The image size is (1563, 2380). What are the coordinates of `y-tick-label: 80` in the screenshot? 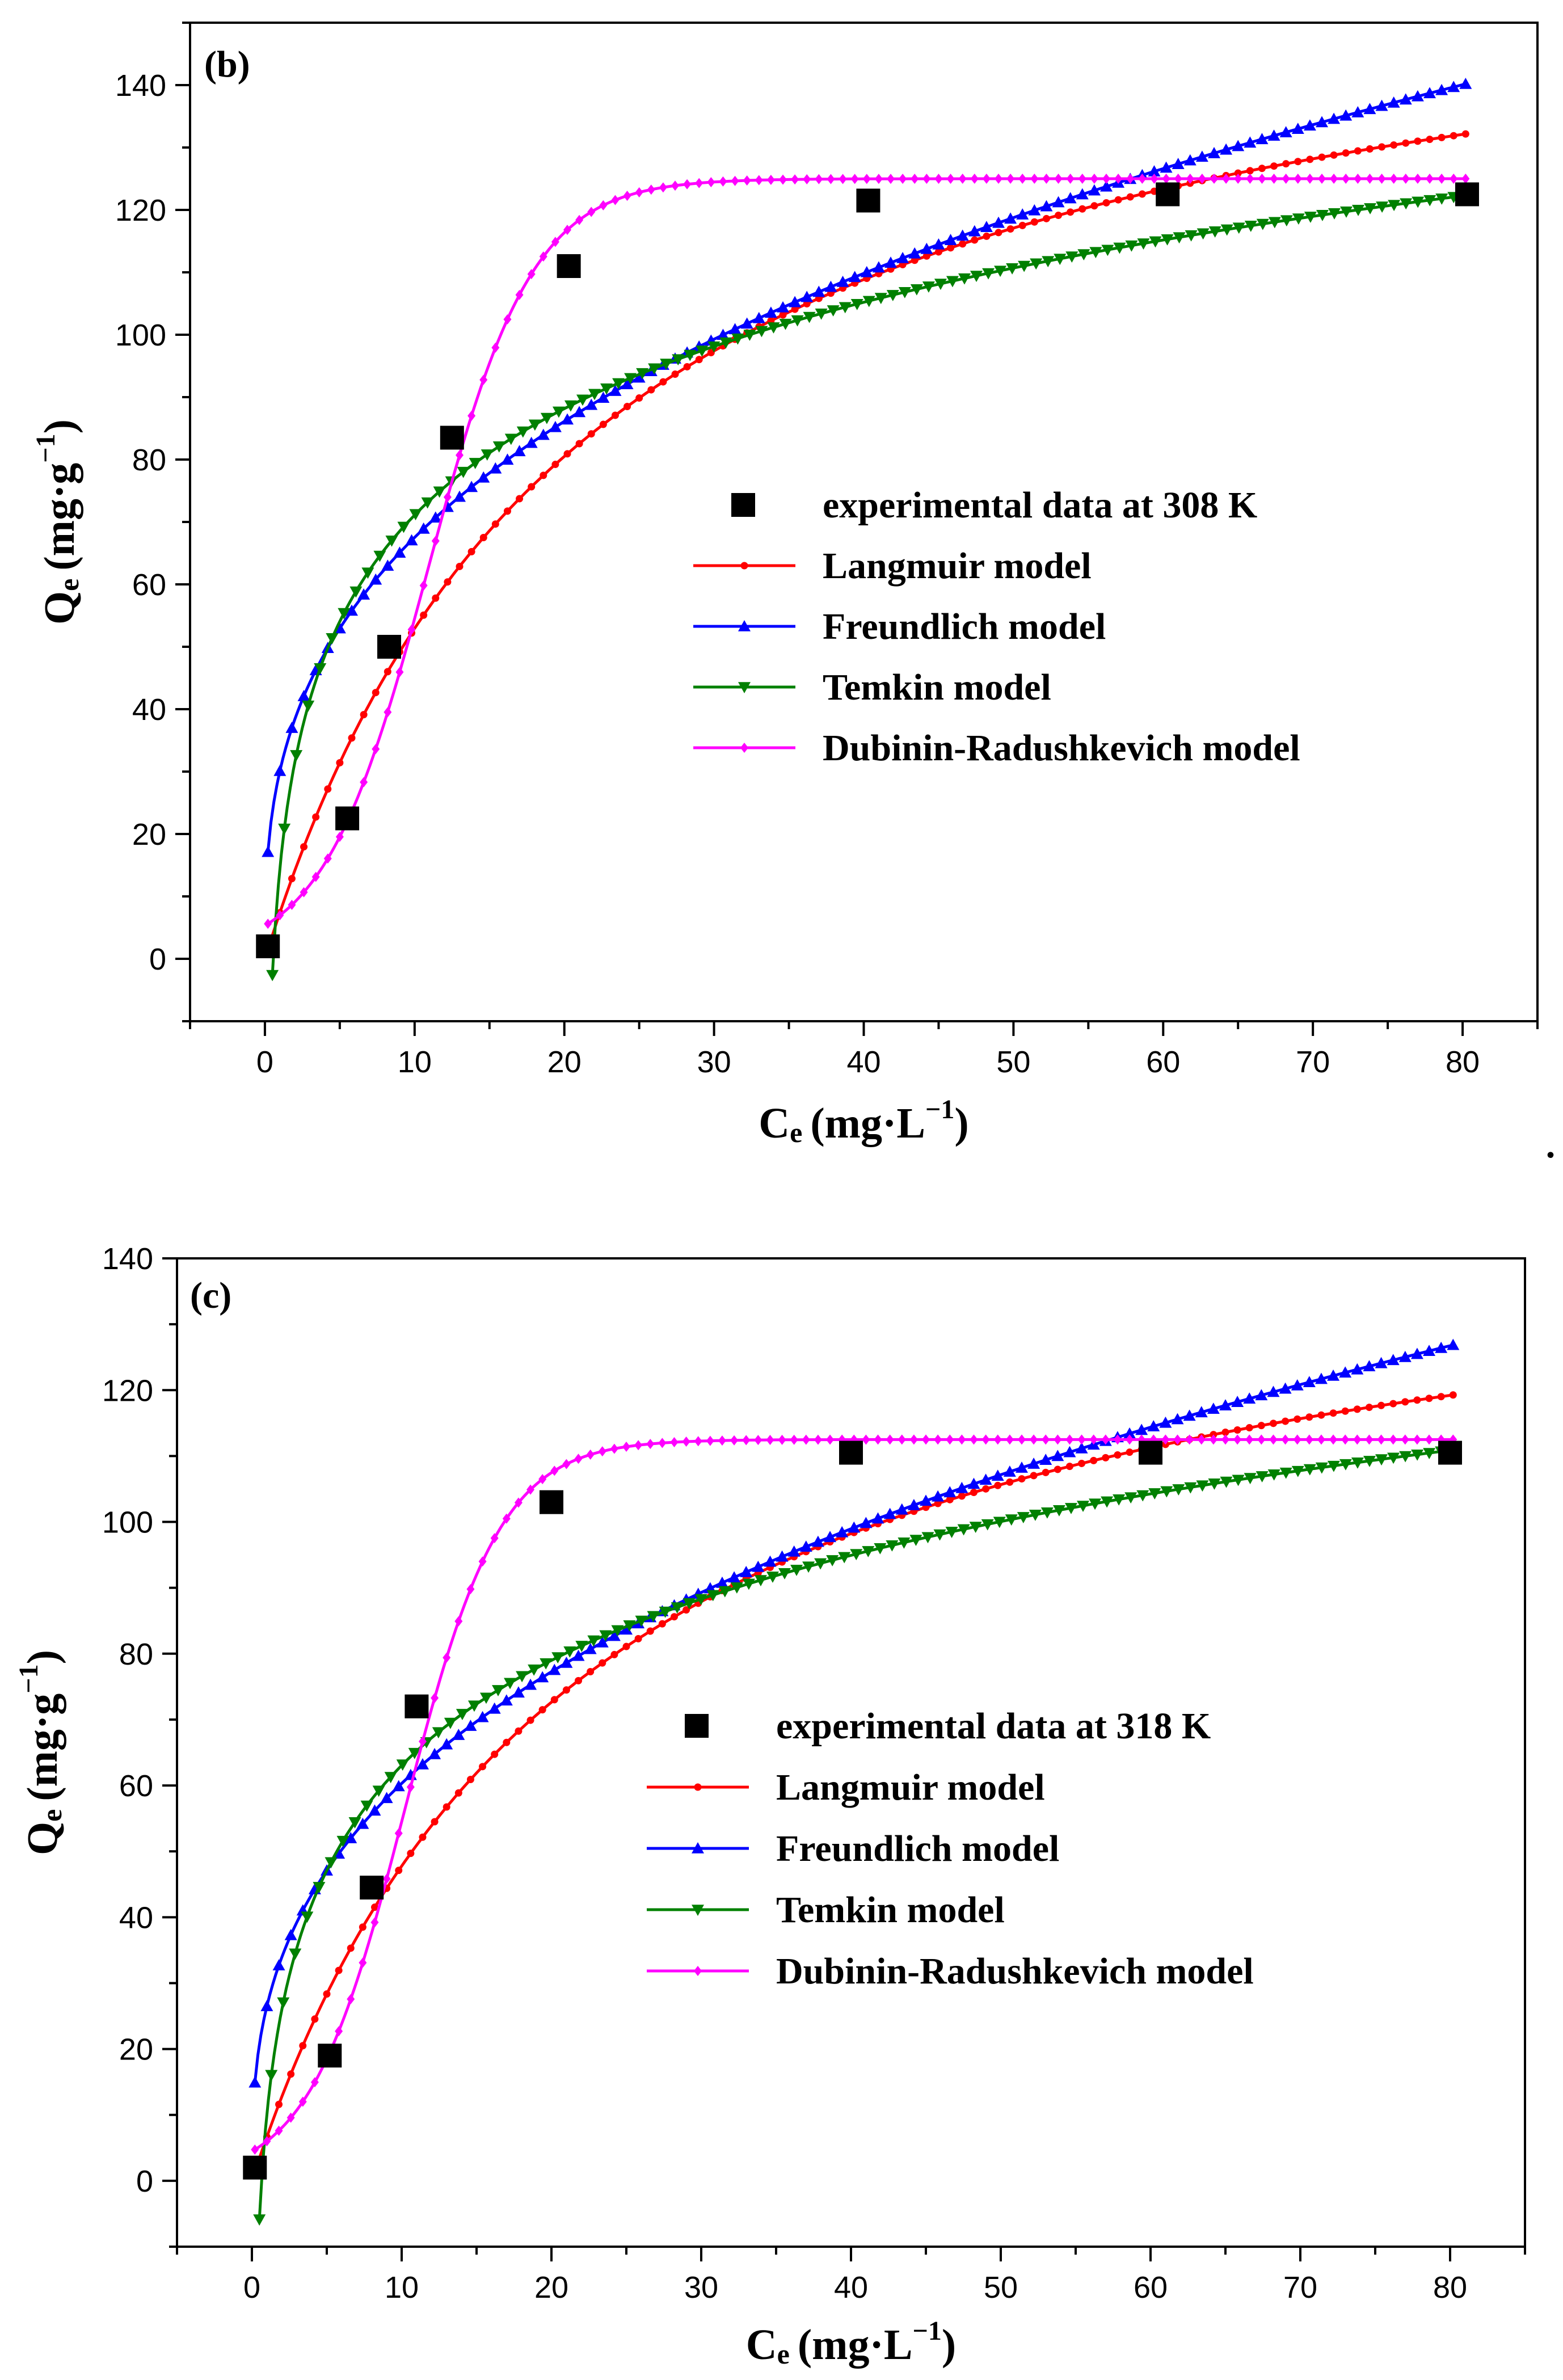 It's located at (136, 1654).